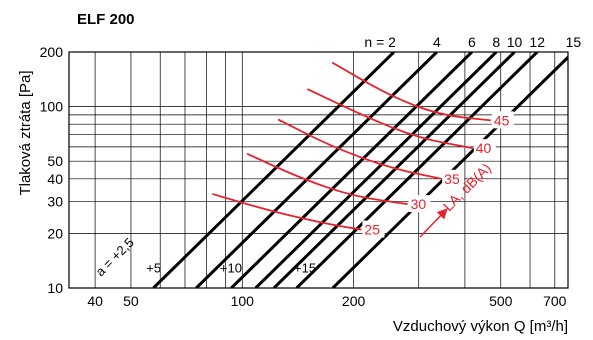  Describe the element at coordinates (243, 301) in the screenshot. I see `x-tick-label: 100` at that location.